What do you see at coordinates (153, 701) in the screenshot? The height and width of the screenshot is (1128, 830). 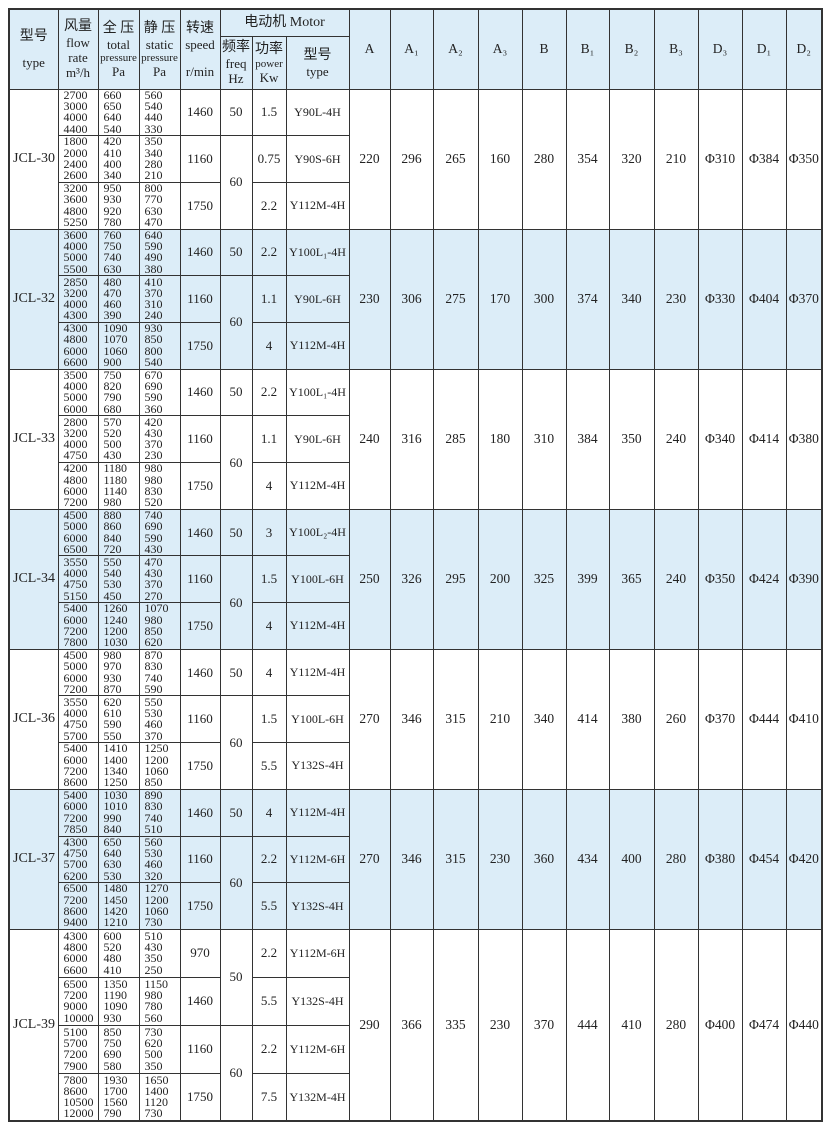 I see `static-pressure-cell-value: 550` at bounding box center [153, 701].